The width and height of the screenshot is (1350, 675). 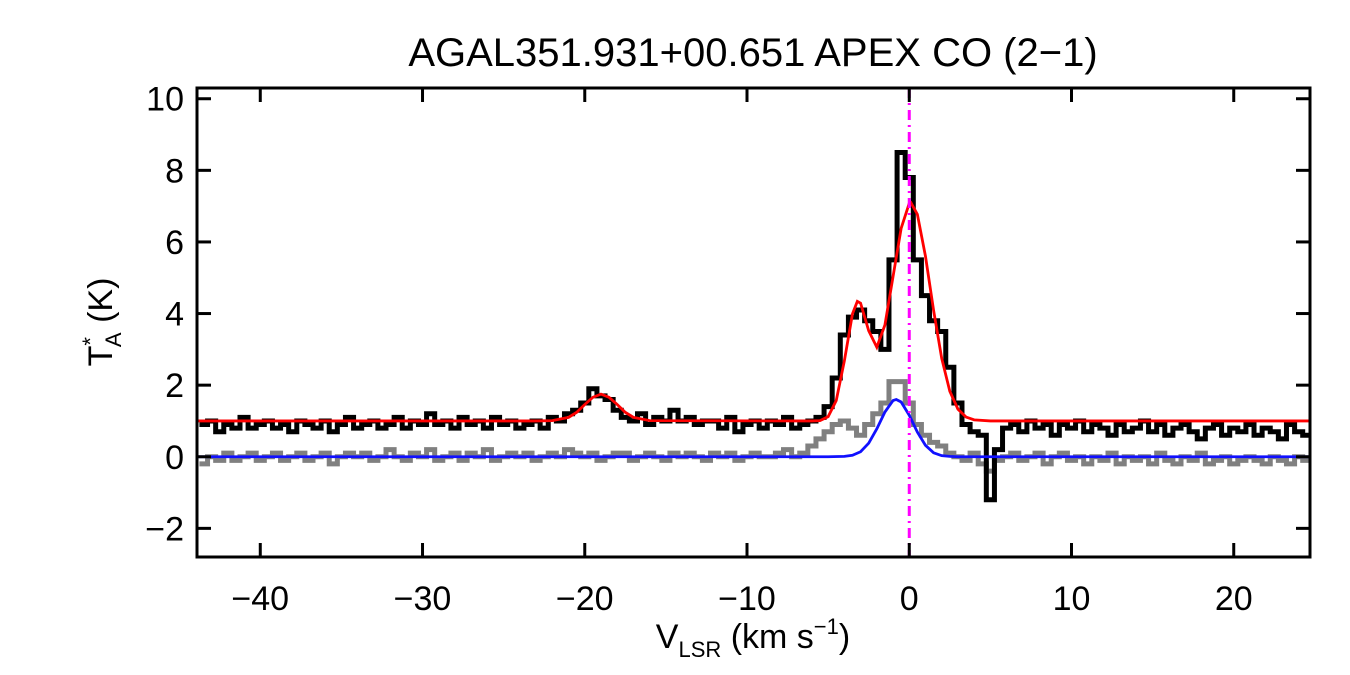 I want to click on label-part: T, so click(x=101, y=356).